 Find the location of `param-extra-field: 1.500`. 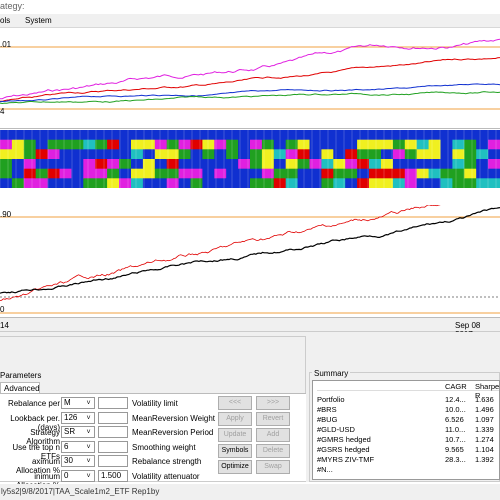

param-extra-field: 1.500 is located at coordinates (113, 475).